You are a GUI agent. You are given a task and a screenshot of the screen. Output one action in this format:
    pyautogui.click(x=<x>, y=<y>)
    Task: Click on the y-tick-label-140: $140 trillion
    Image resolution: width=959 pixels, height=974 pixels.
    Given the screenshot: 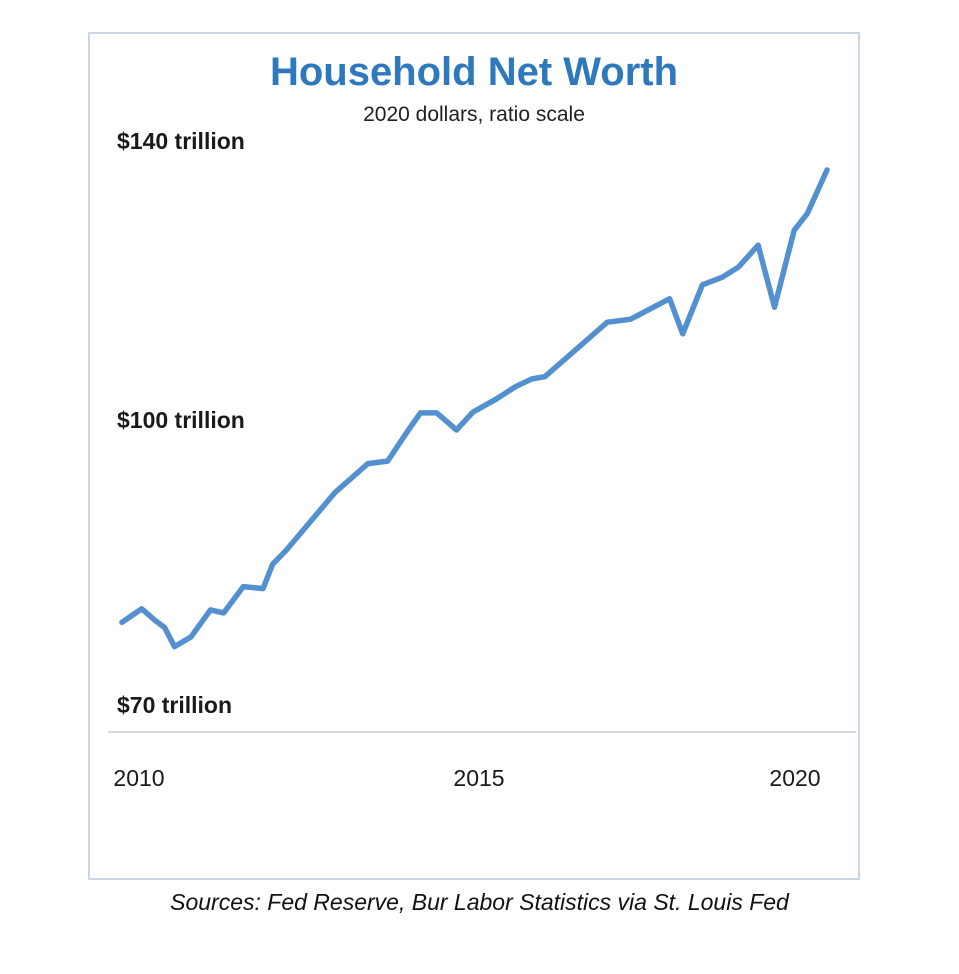 What is the action you would take?
    pyautogui.click(x=181, y=141)
    